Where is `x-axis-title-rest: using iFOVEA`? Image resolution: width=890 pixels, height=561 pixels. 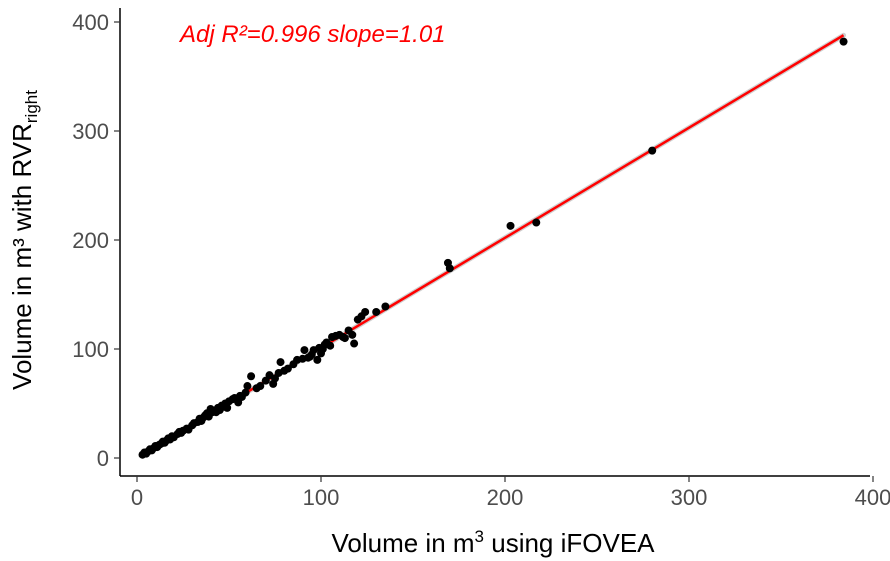
x-axis-title-rest: using iFOVEA is located at coordinates (569, 543).